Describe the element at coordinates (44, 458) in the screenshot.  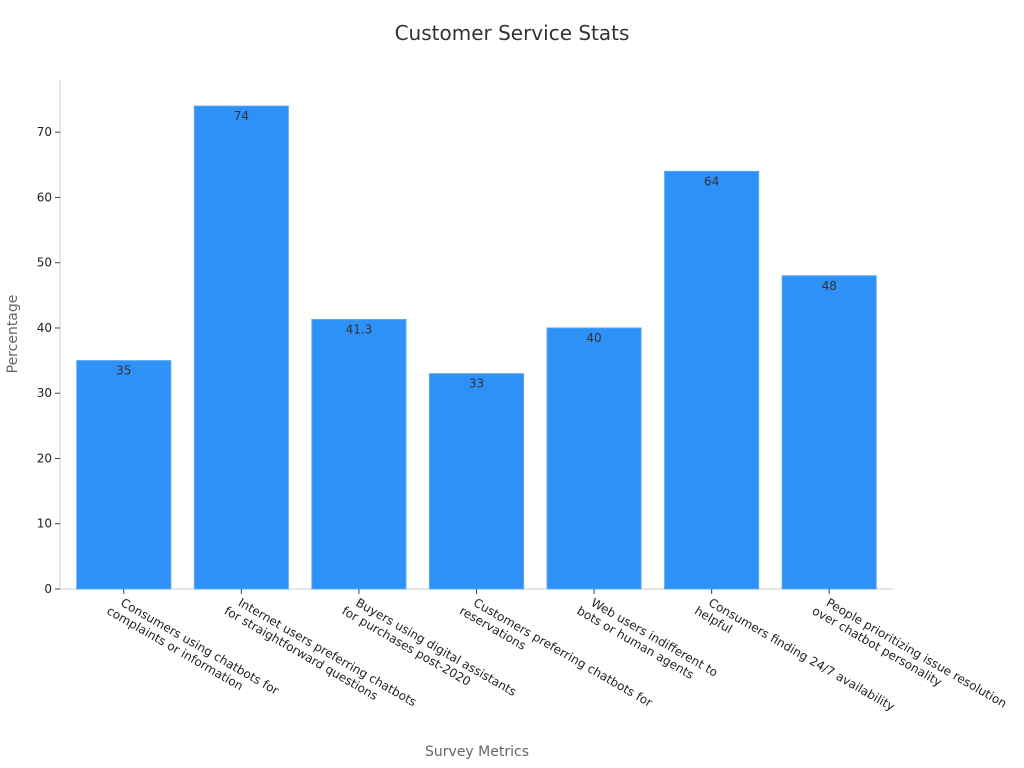
I see `y-tick-label: 20` at that location.